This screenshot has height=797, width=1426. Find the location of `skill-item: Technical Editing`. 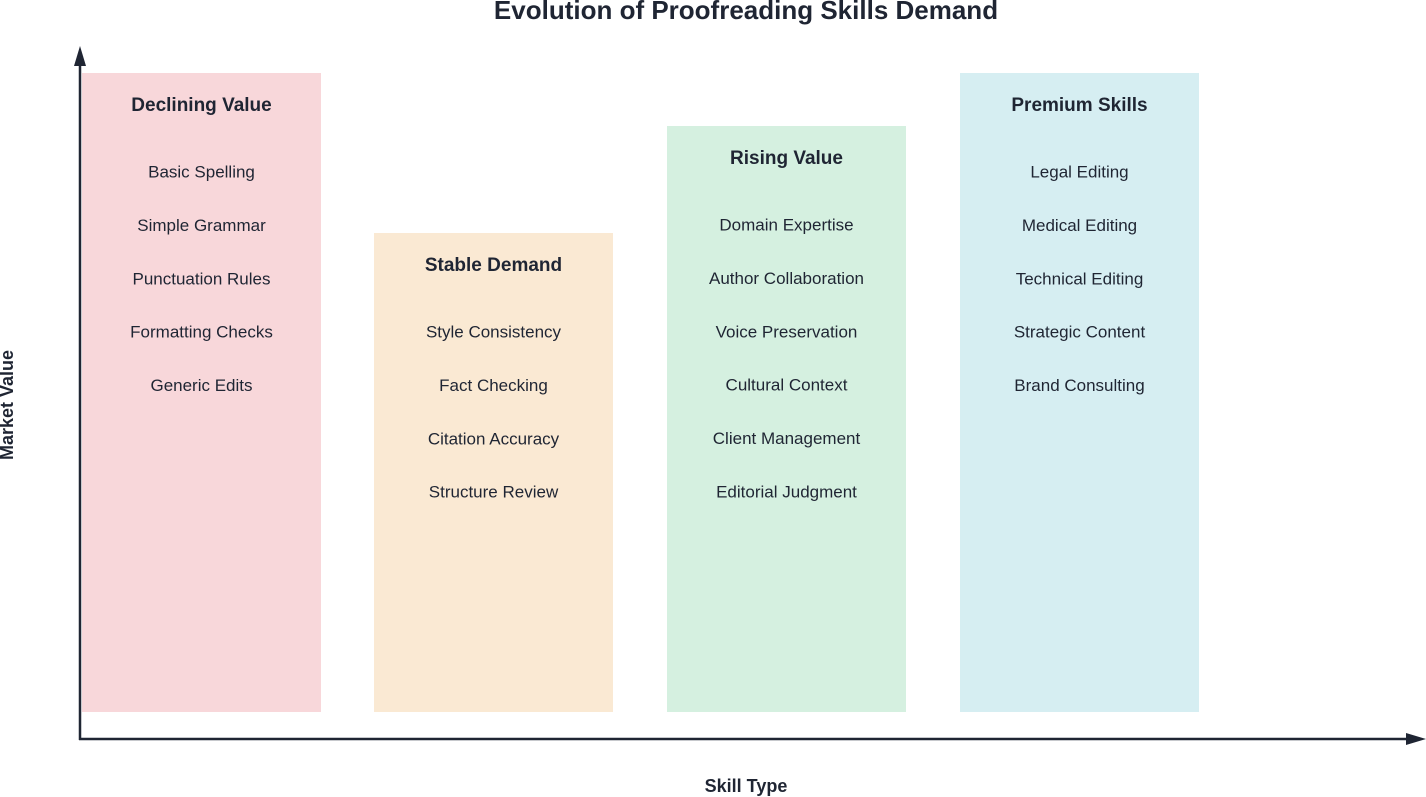

skill-item: Technical Editing is located at coordinates (1080, 278).